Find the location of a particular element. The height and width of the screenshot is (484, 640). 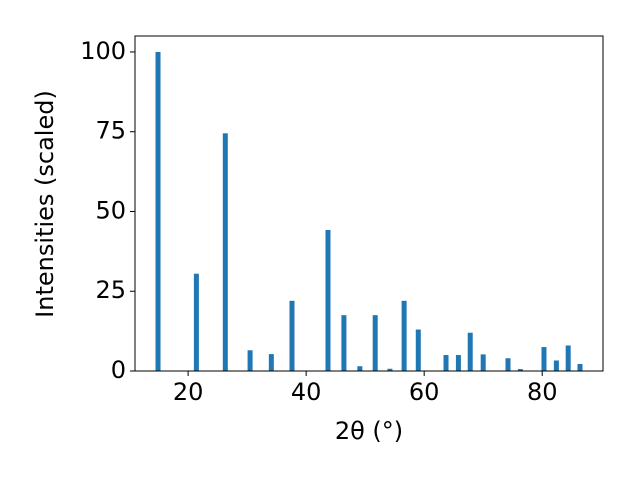

y-tick-label: 25 is located at coordinates (110, 290).